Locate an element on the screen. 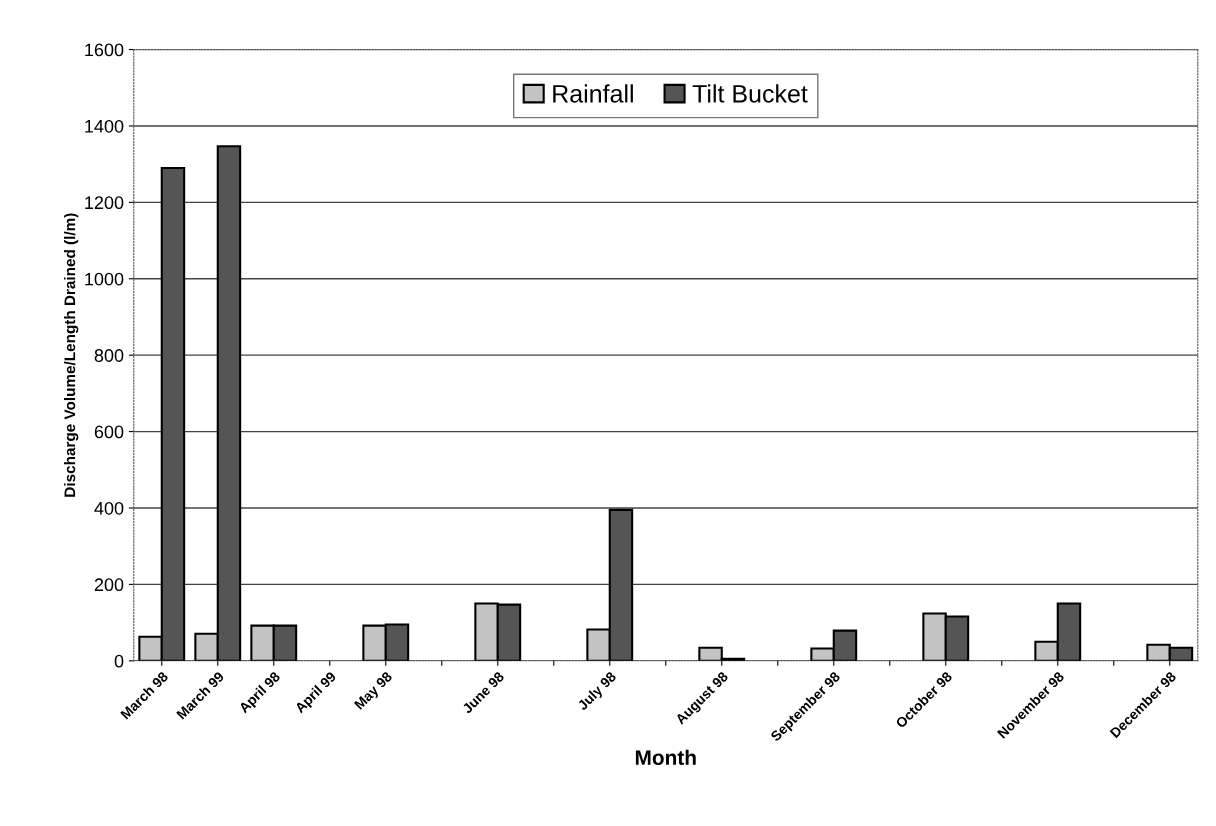 Image resolution: width=1216 pixels, height=826 pixels. y-tick-label: 0 is located at coordinates (119, 661).